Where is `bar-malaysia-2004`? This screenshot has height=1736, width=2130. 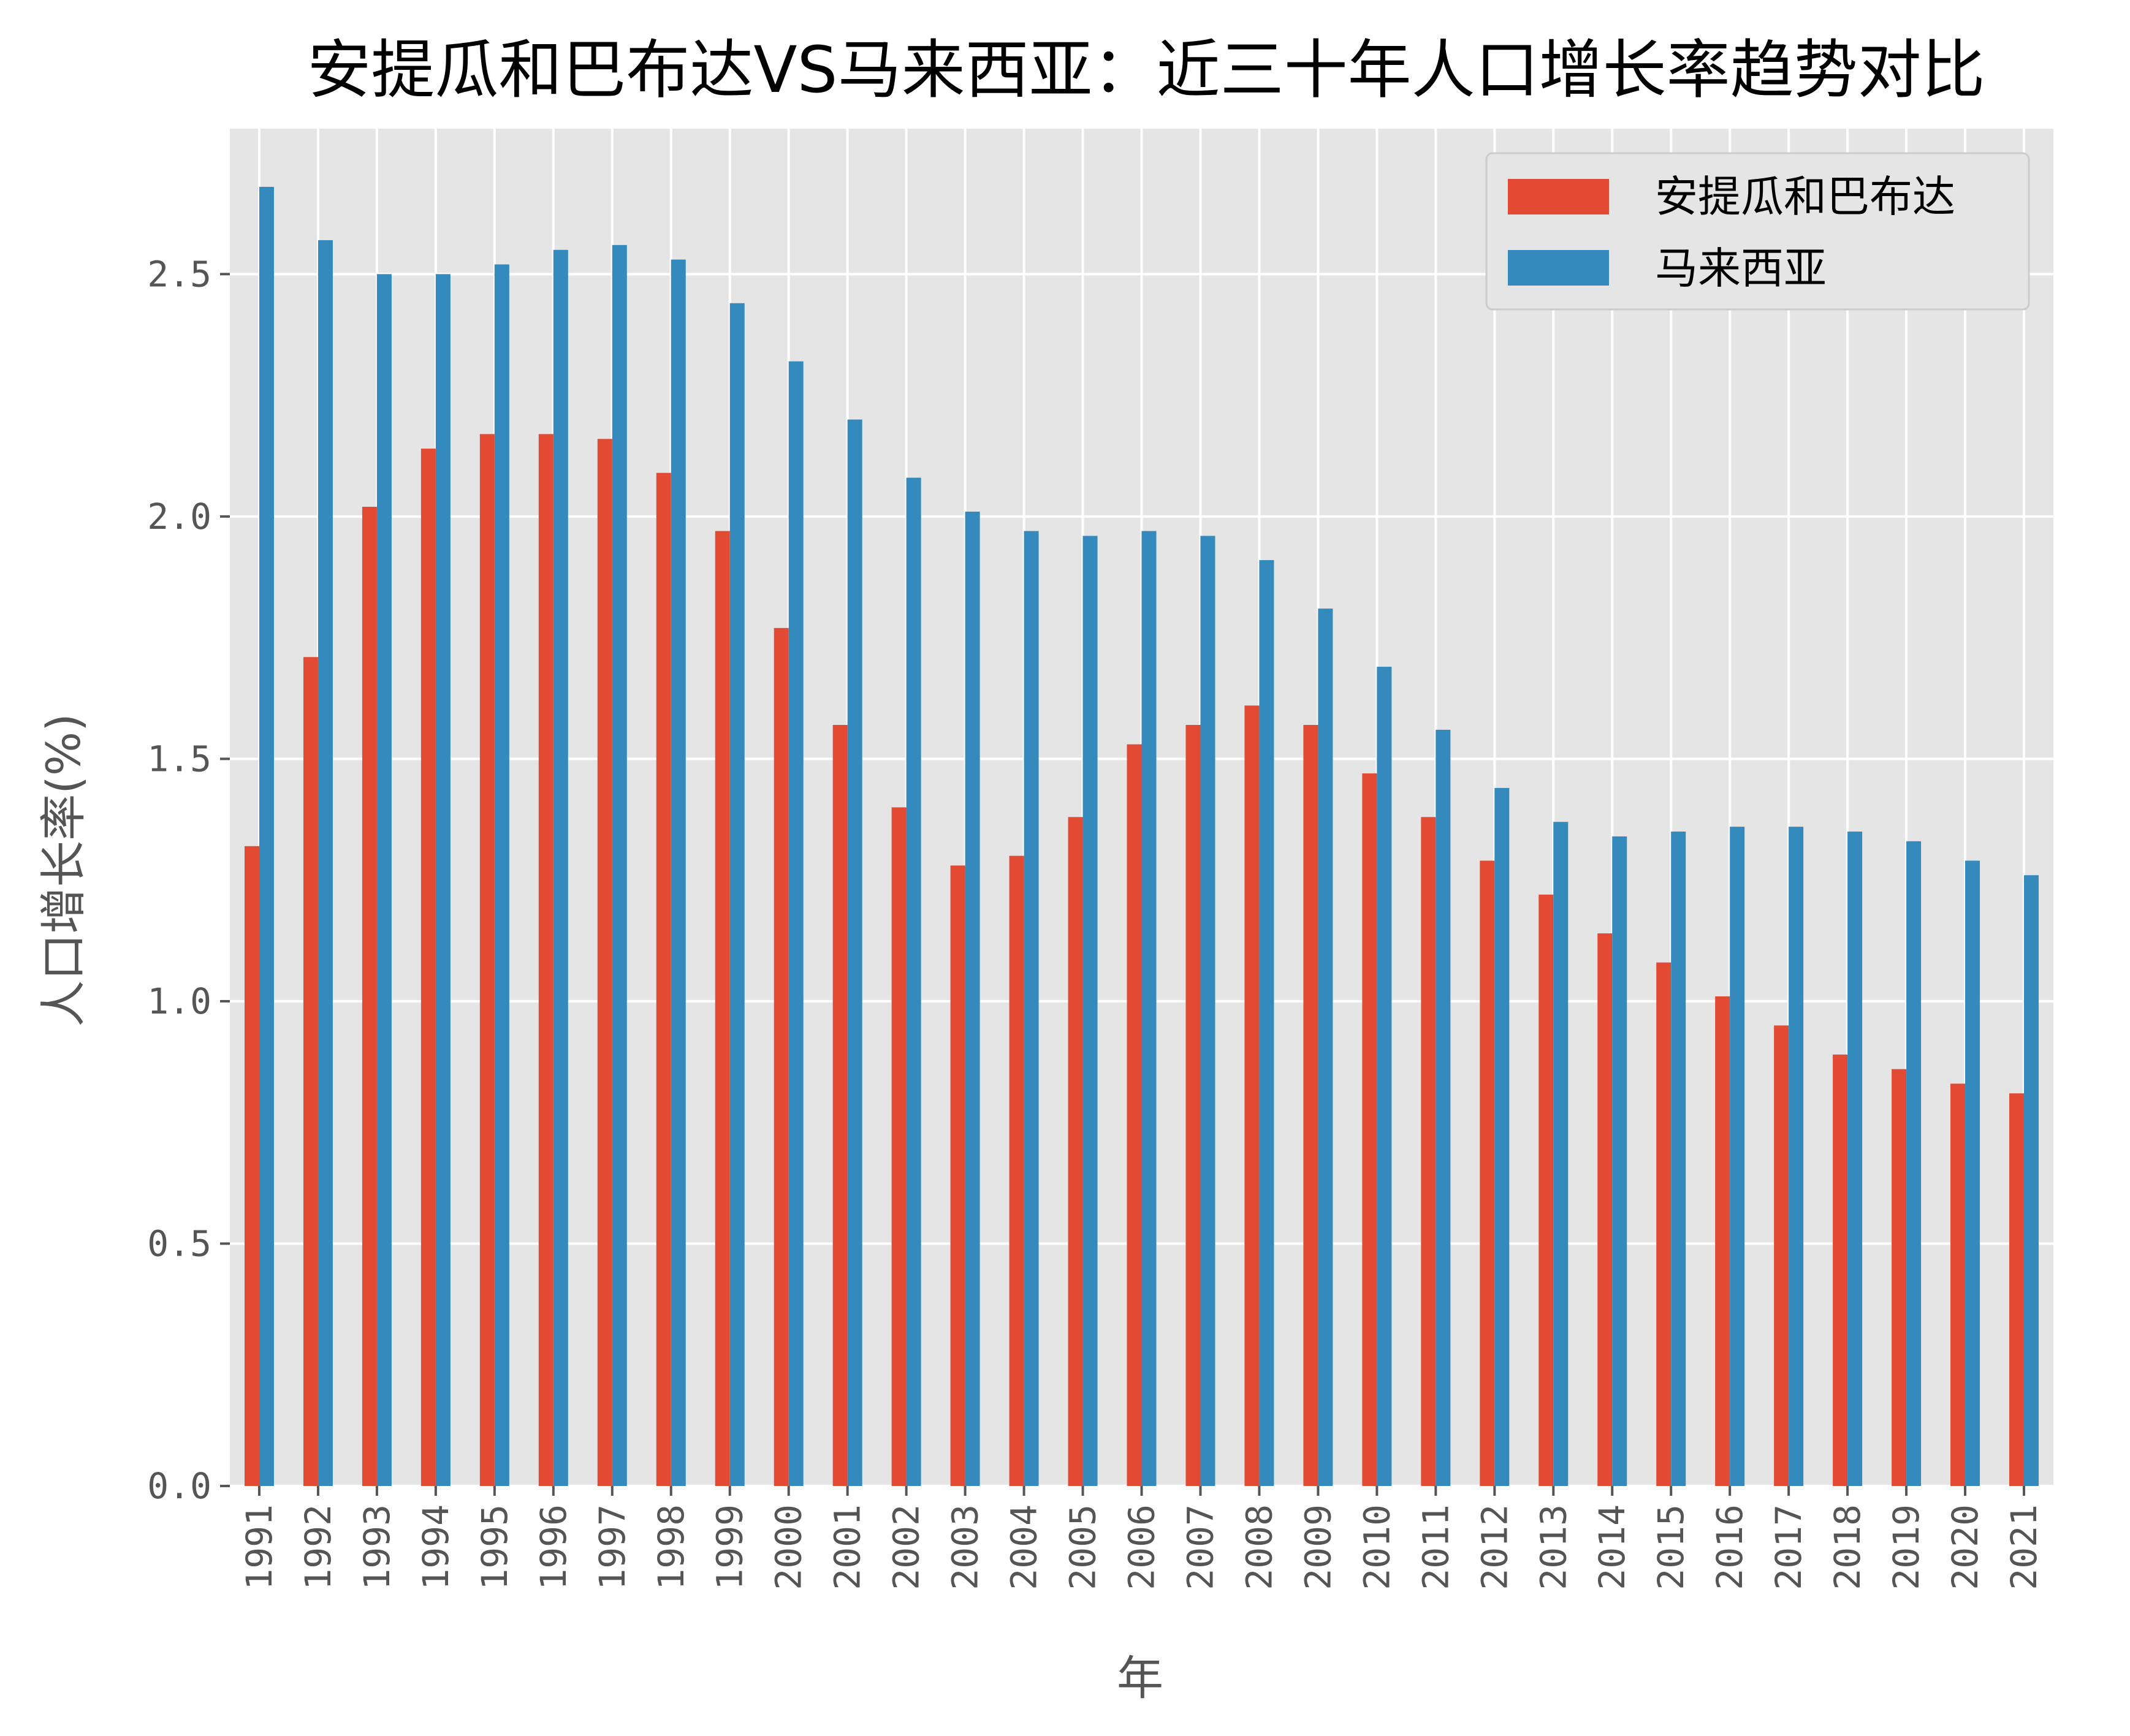
bar-malaysia-2004 is located at coordinates (1031, 1008).